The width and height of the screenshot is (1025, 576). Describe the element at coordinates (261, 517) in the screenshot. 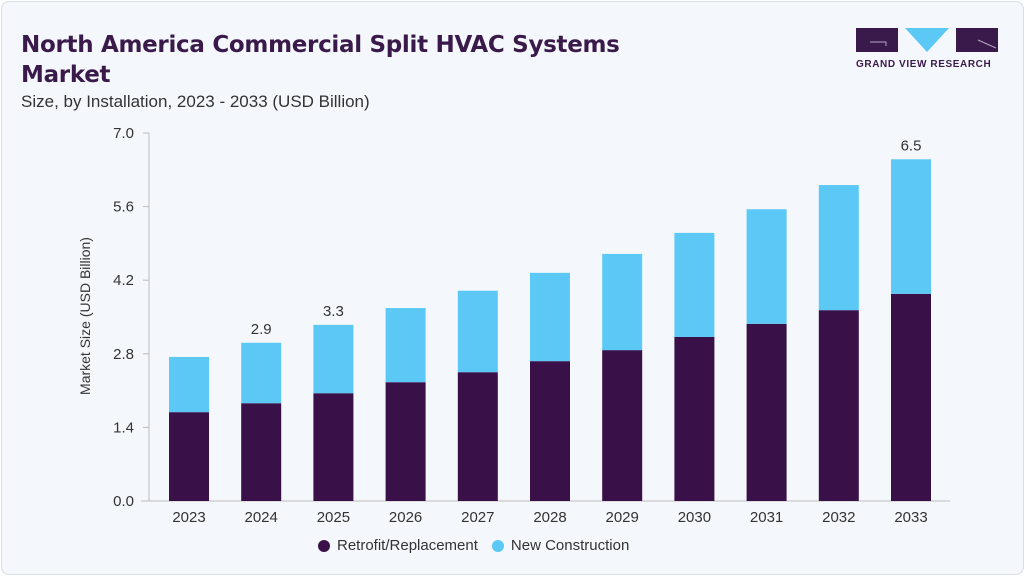

I see `x-tick-label: 2024` at that location.